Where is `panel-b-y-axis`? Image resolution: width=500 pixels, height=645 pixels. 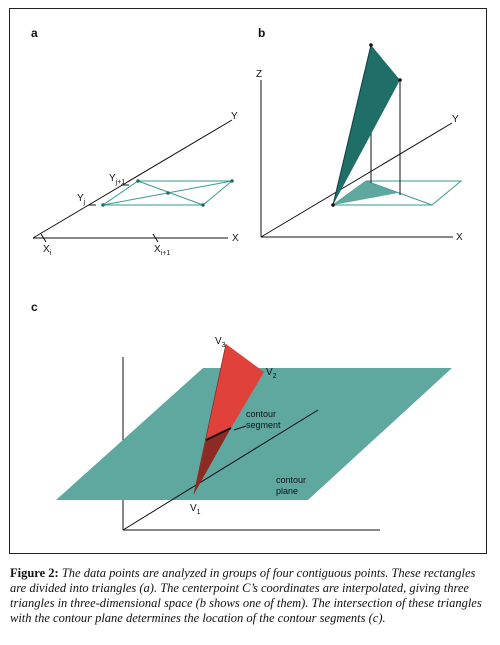 panel-b-y-axis is located at coordinates (356, 180).